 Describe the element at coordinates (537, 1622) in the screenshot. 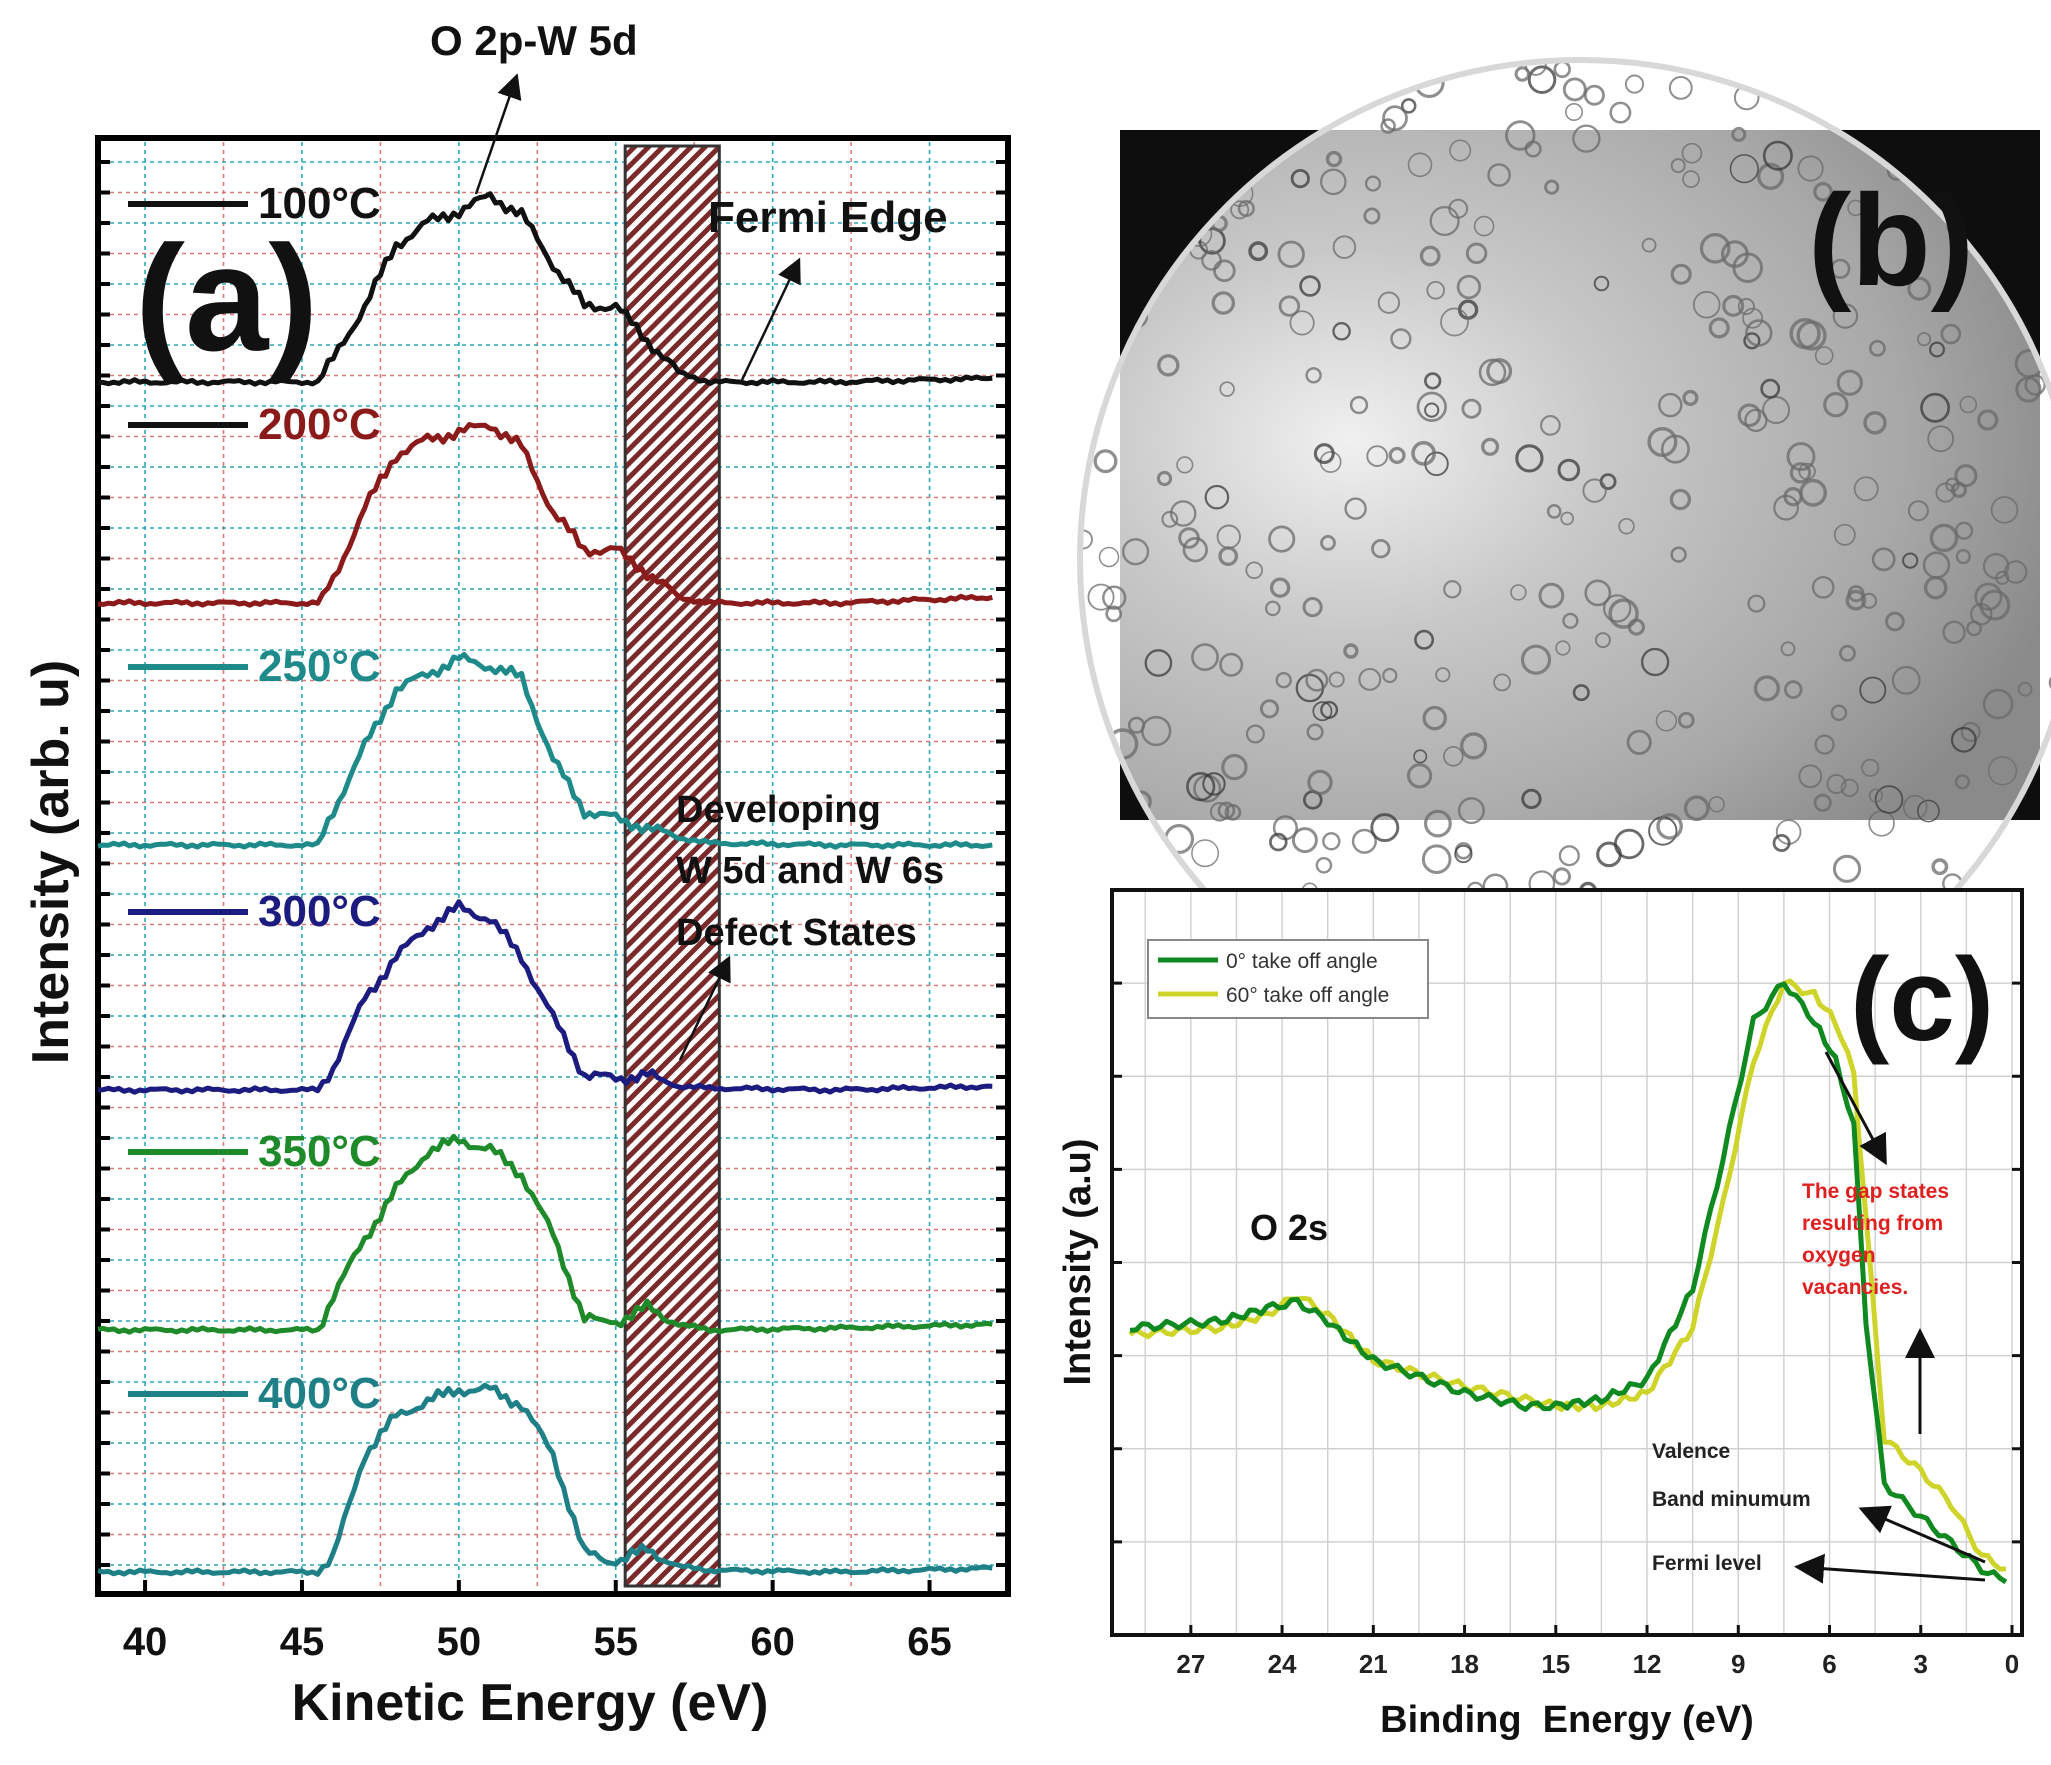

I see `panel-a-x-ticks: 40 45 50 55 60 65` at that location.